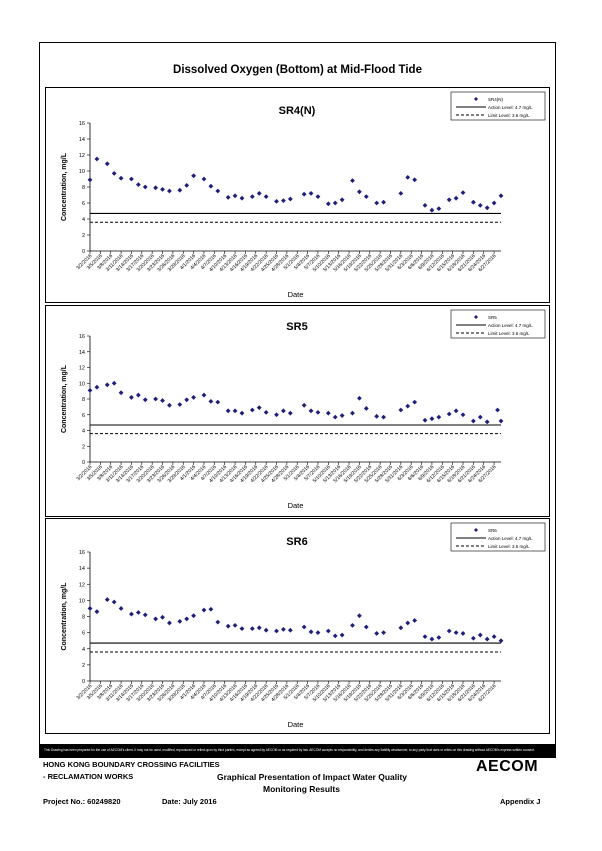 Image resolution: width=602 pixels, height=851 pixels. Describe the element at coordinates (510, 538) in the screenshot. I see `legend-action-label: Action Level: 4.7 mg/L` at that location.